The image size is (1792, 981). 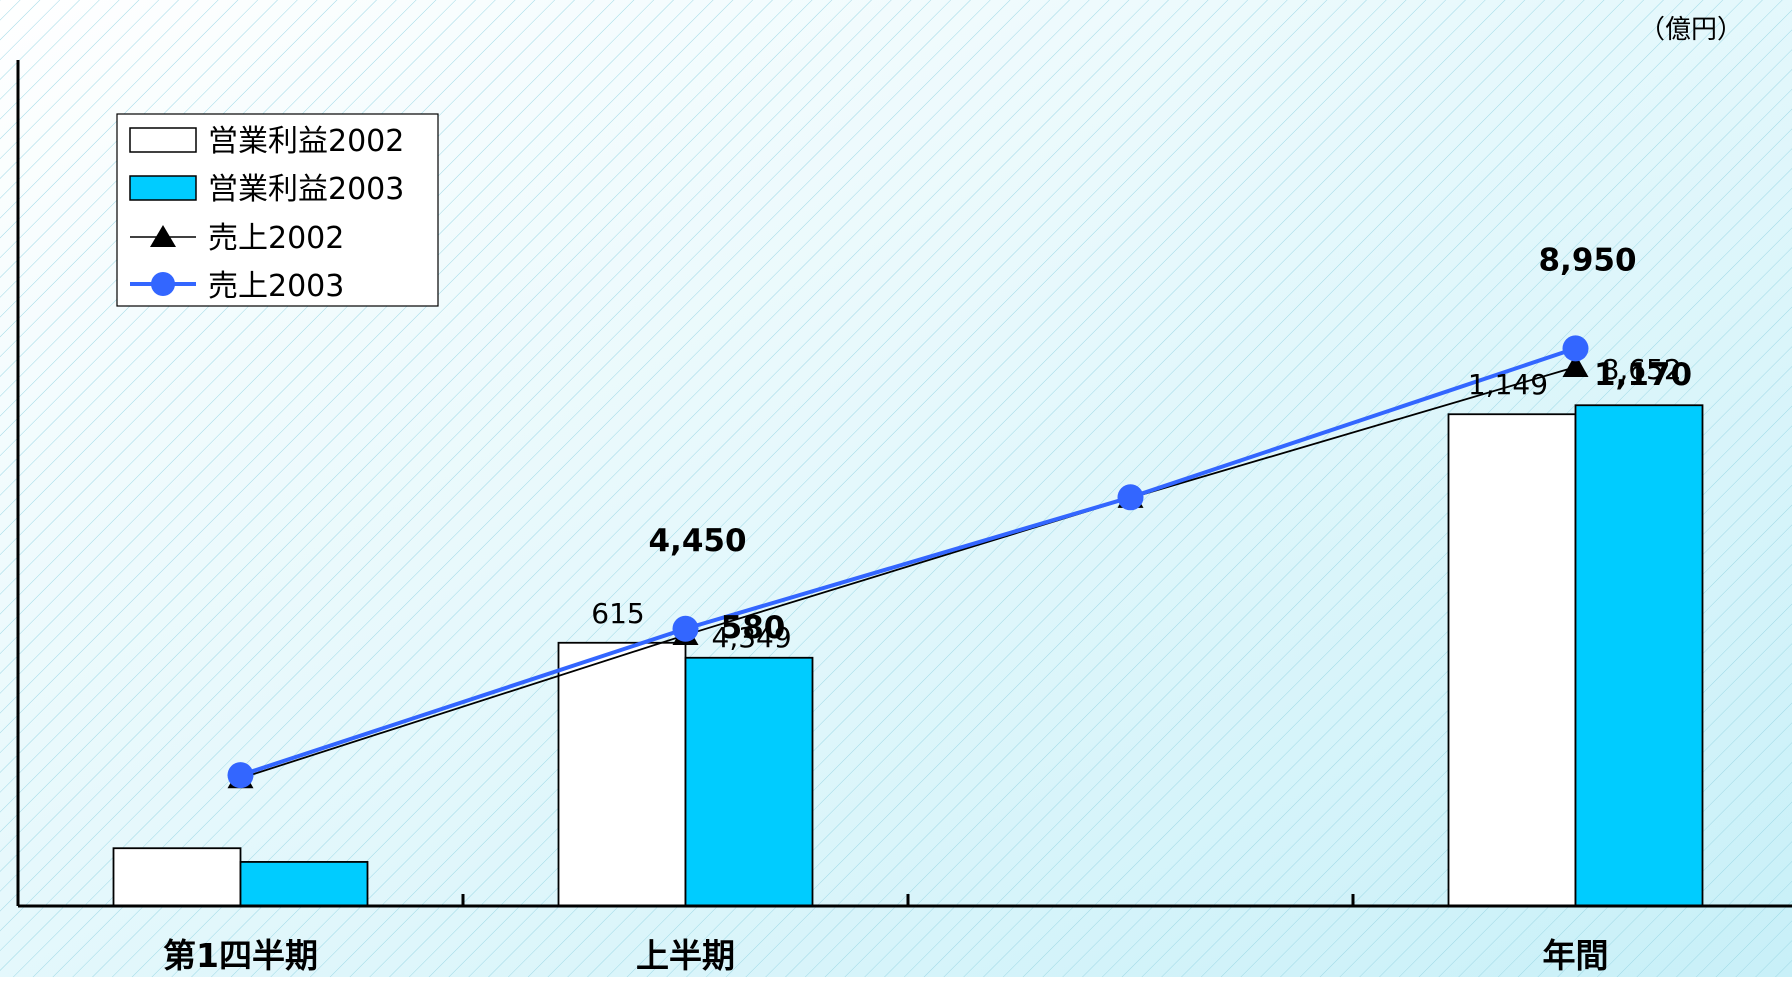 What do you see at coordinates (1587, 260) in the screenshot?
I see `line-value-label-2003: 8,950` at bounding box center [1587, 260].